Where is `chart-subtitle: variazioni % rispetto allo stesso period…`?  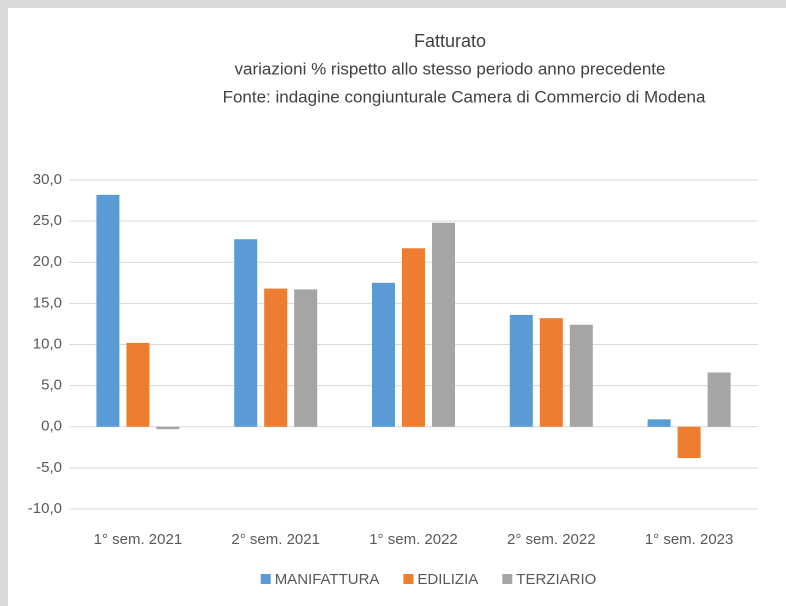
chart-subtitle: variazioni % rispetto allo stesso period… is located at coordinates (450, 68).